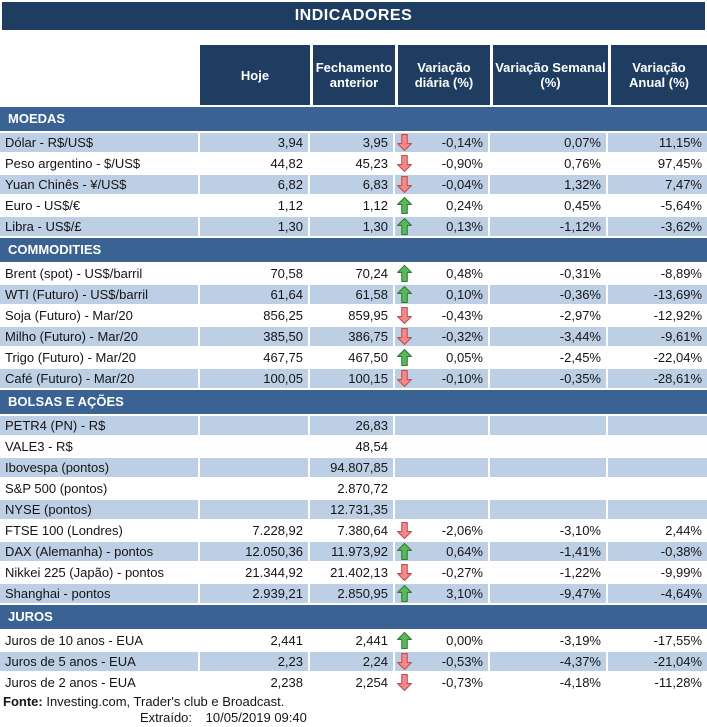 This screenshot has height=727, width=707. What do you see at coordinates (462, 661) in the screenshot?
I see `variacao-diaria-value: -0,53%` at bounding box center [462, 661].